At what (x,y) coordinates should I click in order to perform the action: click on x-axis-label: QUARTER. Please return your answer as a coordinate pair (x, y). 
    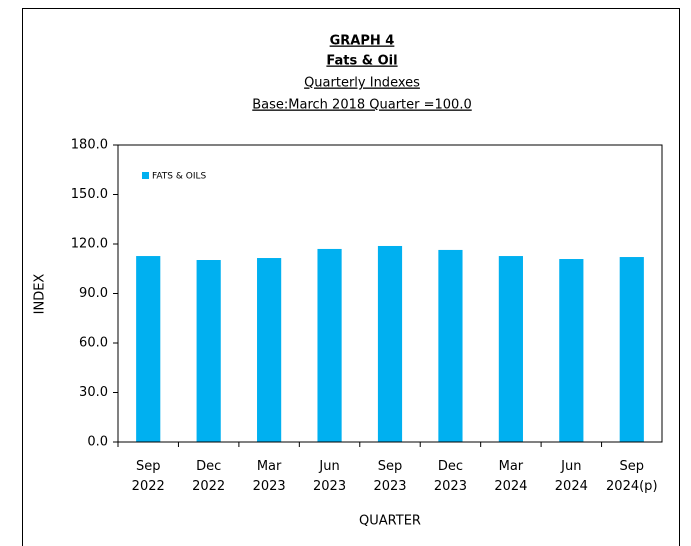
    Looking at the image, I should click on (390, 521).